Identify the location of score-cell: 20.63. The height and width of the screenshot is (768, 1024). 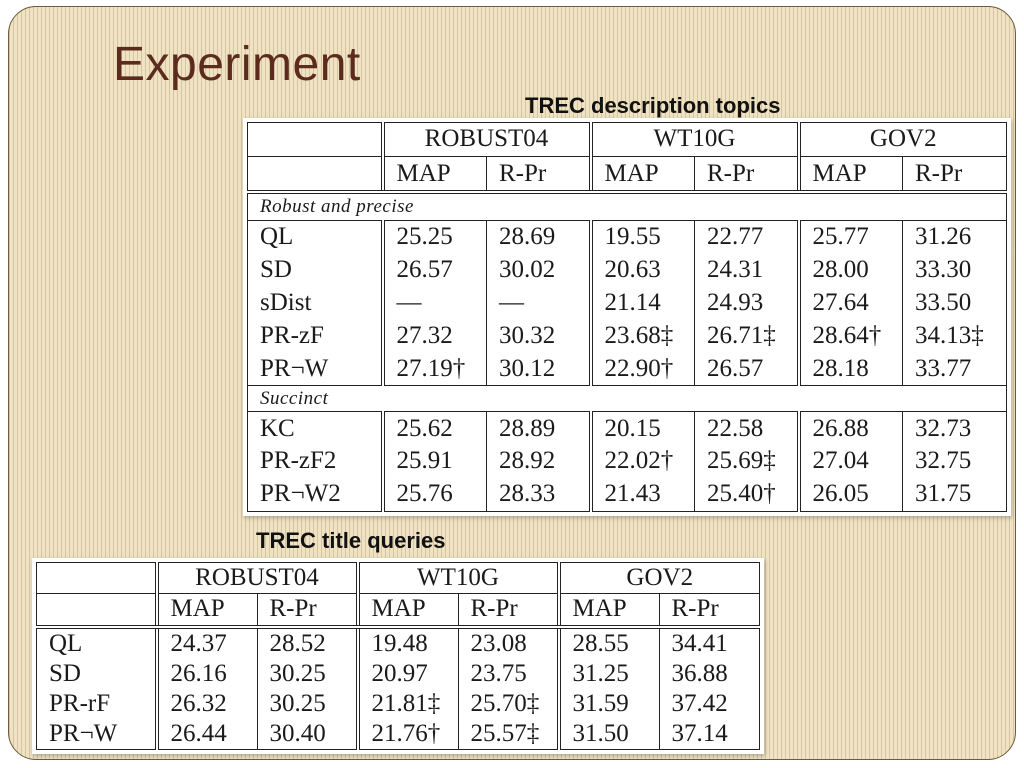
(641, 270).